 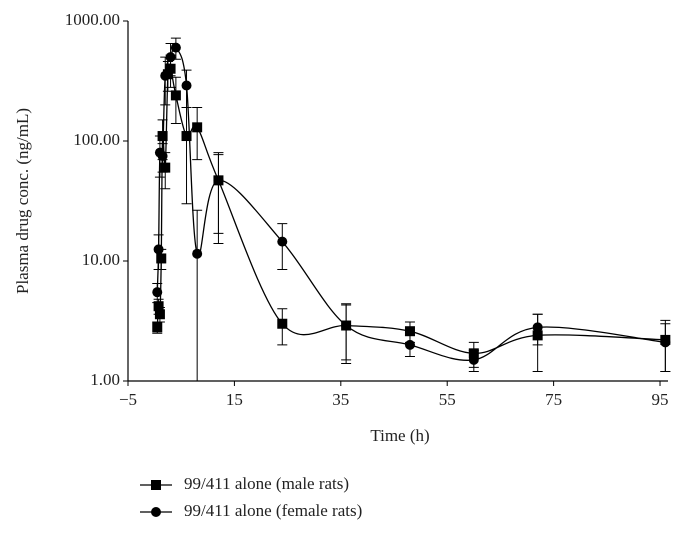 What do you see at coordinates (660, 399) in the screenshot?
I see `x-tick-label: 95` at bounding box center [660, 399].